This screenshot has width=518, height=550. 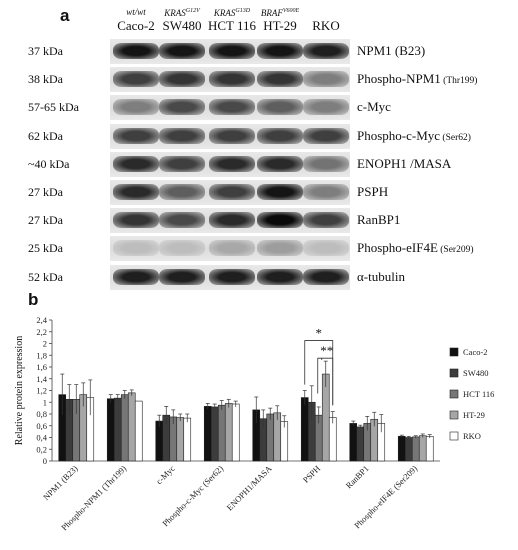 I want to click on mutation-label: V600E, so click(x=291, y=11).